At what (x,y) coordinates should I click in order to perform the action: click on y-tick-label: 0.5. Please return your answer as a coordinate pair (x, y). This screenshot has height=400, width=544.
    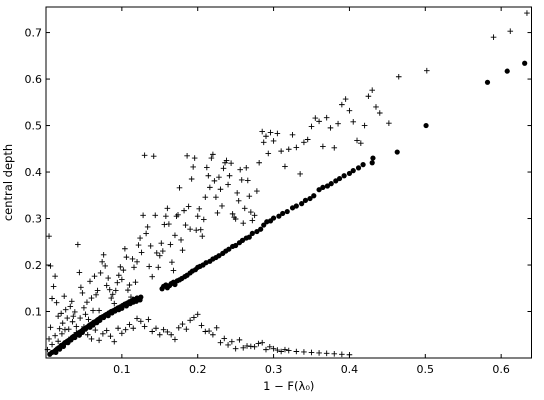
    Looking at the image, I should click on (34, 126).